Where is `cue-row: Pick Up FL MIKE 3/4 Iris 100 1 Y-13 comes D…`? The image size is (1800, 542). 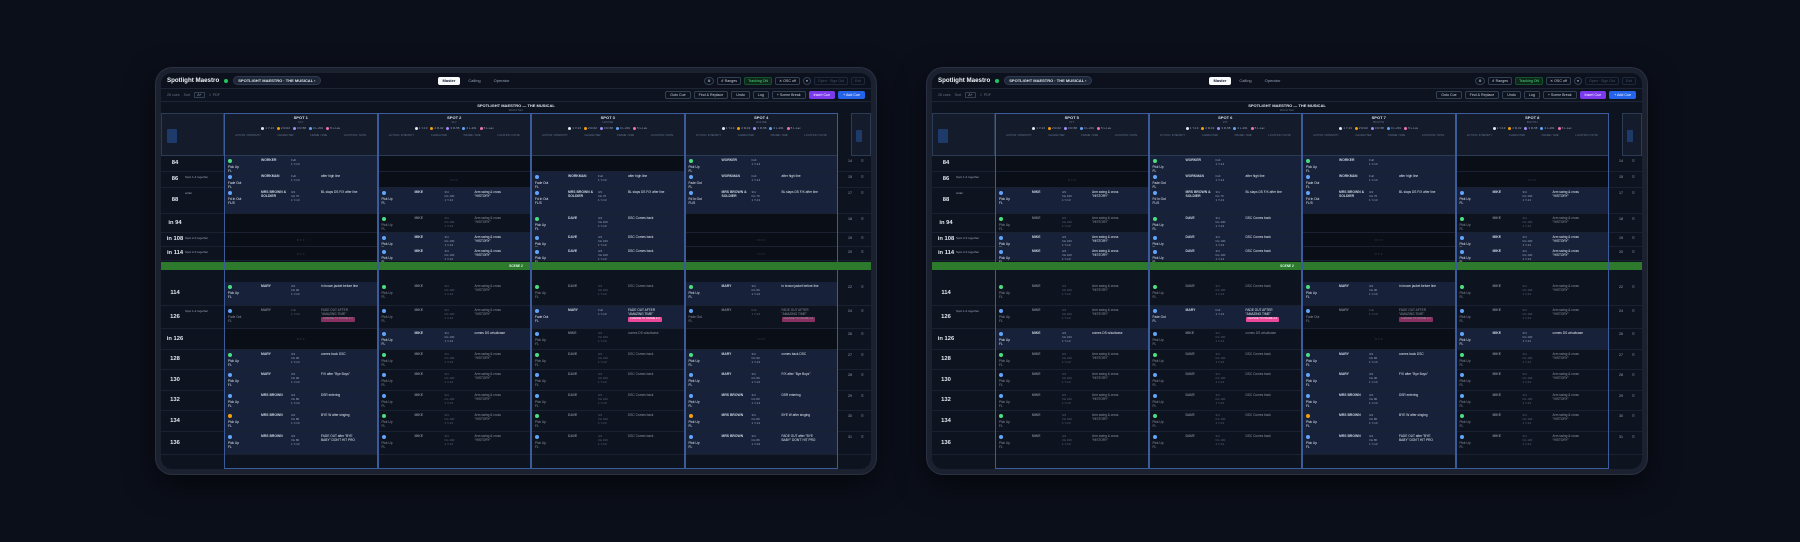 cue-row: Pick Up FL MIKE 3/4 Iris 100 1 Y-13 comes D… is located at coordinates (1287, 339).